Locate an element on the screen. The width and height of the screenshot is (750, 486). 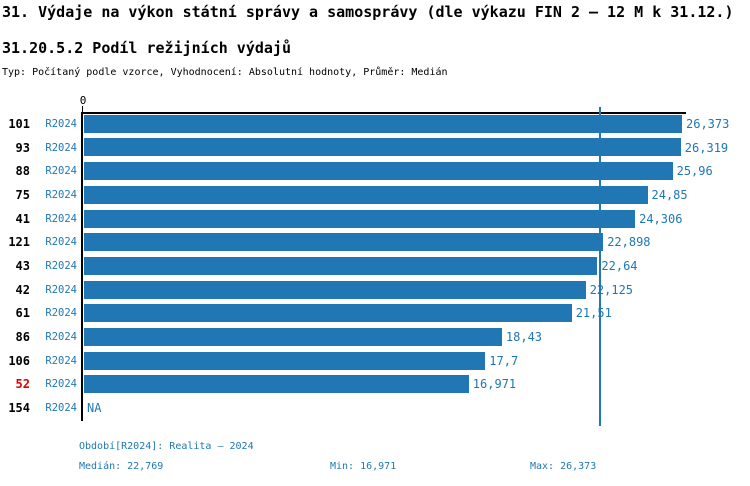
chart-row: 101 R2024 26,373 is located at coordinates (375, 124).